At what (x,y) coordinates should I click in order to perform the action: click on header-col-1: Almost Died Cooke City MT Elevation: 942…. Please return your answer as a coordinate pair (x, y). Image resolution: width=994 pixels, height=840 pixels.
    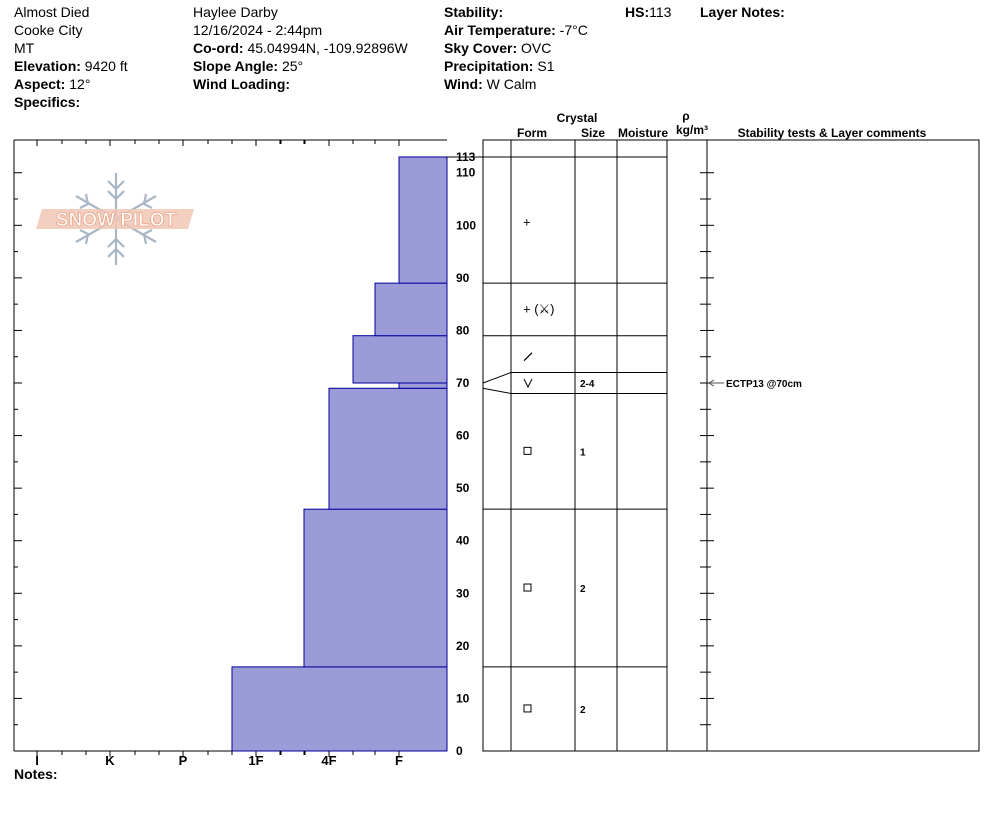
    Looking at the image, I should click on (71, 57).